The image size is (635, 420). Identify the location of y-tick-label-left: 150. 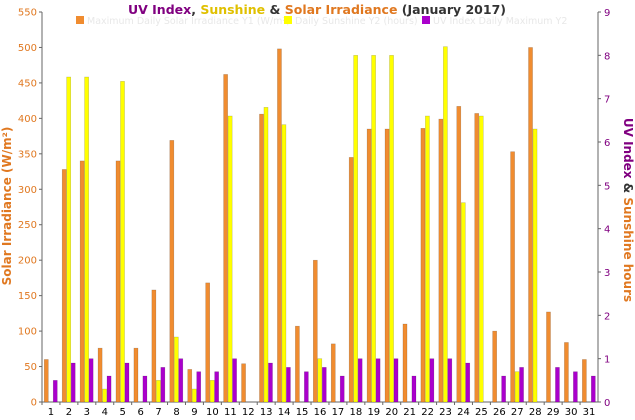
(27, 296).